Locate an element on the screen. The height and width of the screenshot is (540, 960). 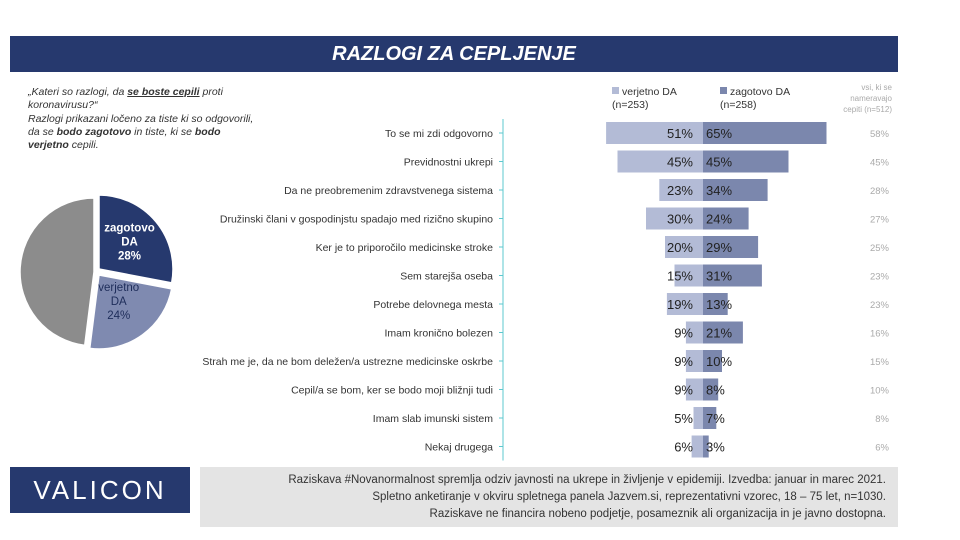
note-bold-verjetno: bodo verjetno is located at coordinates (124, 138).